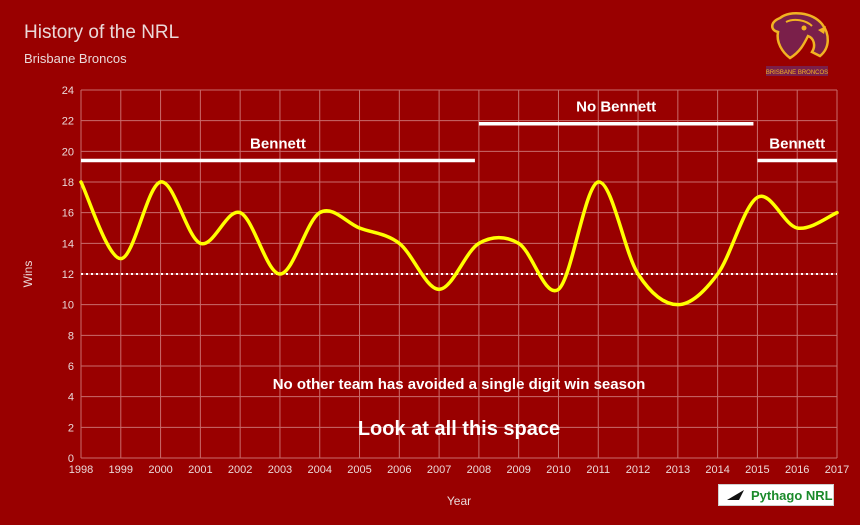 The image size is (860, 525). What do you see at coordinates (518, 470) in the screenshot?
I see `x-tick-label: 2009` at bounding box center [518, 470].